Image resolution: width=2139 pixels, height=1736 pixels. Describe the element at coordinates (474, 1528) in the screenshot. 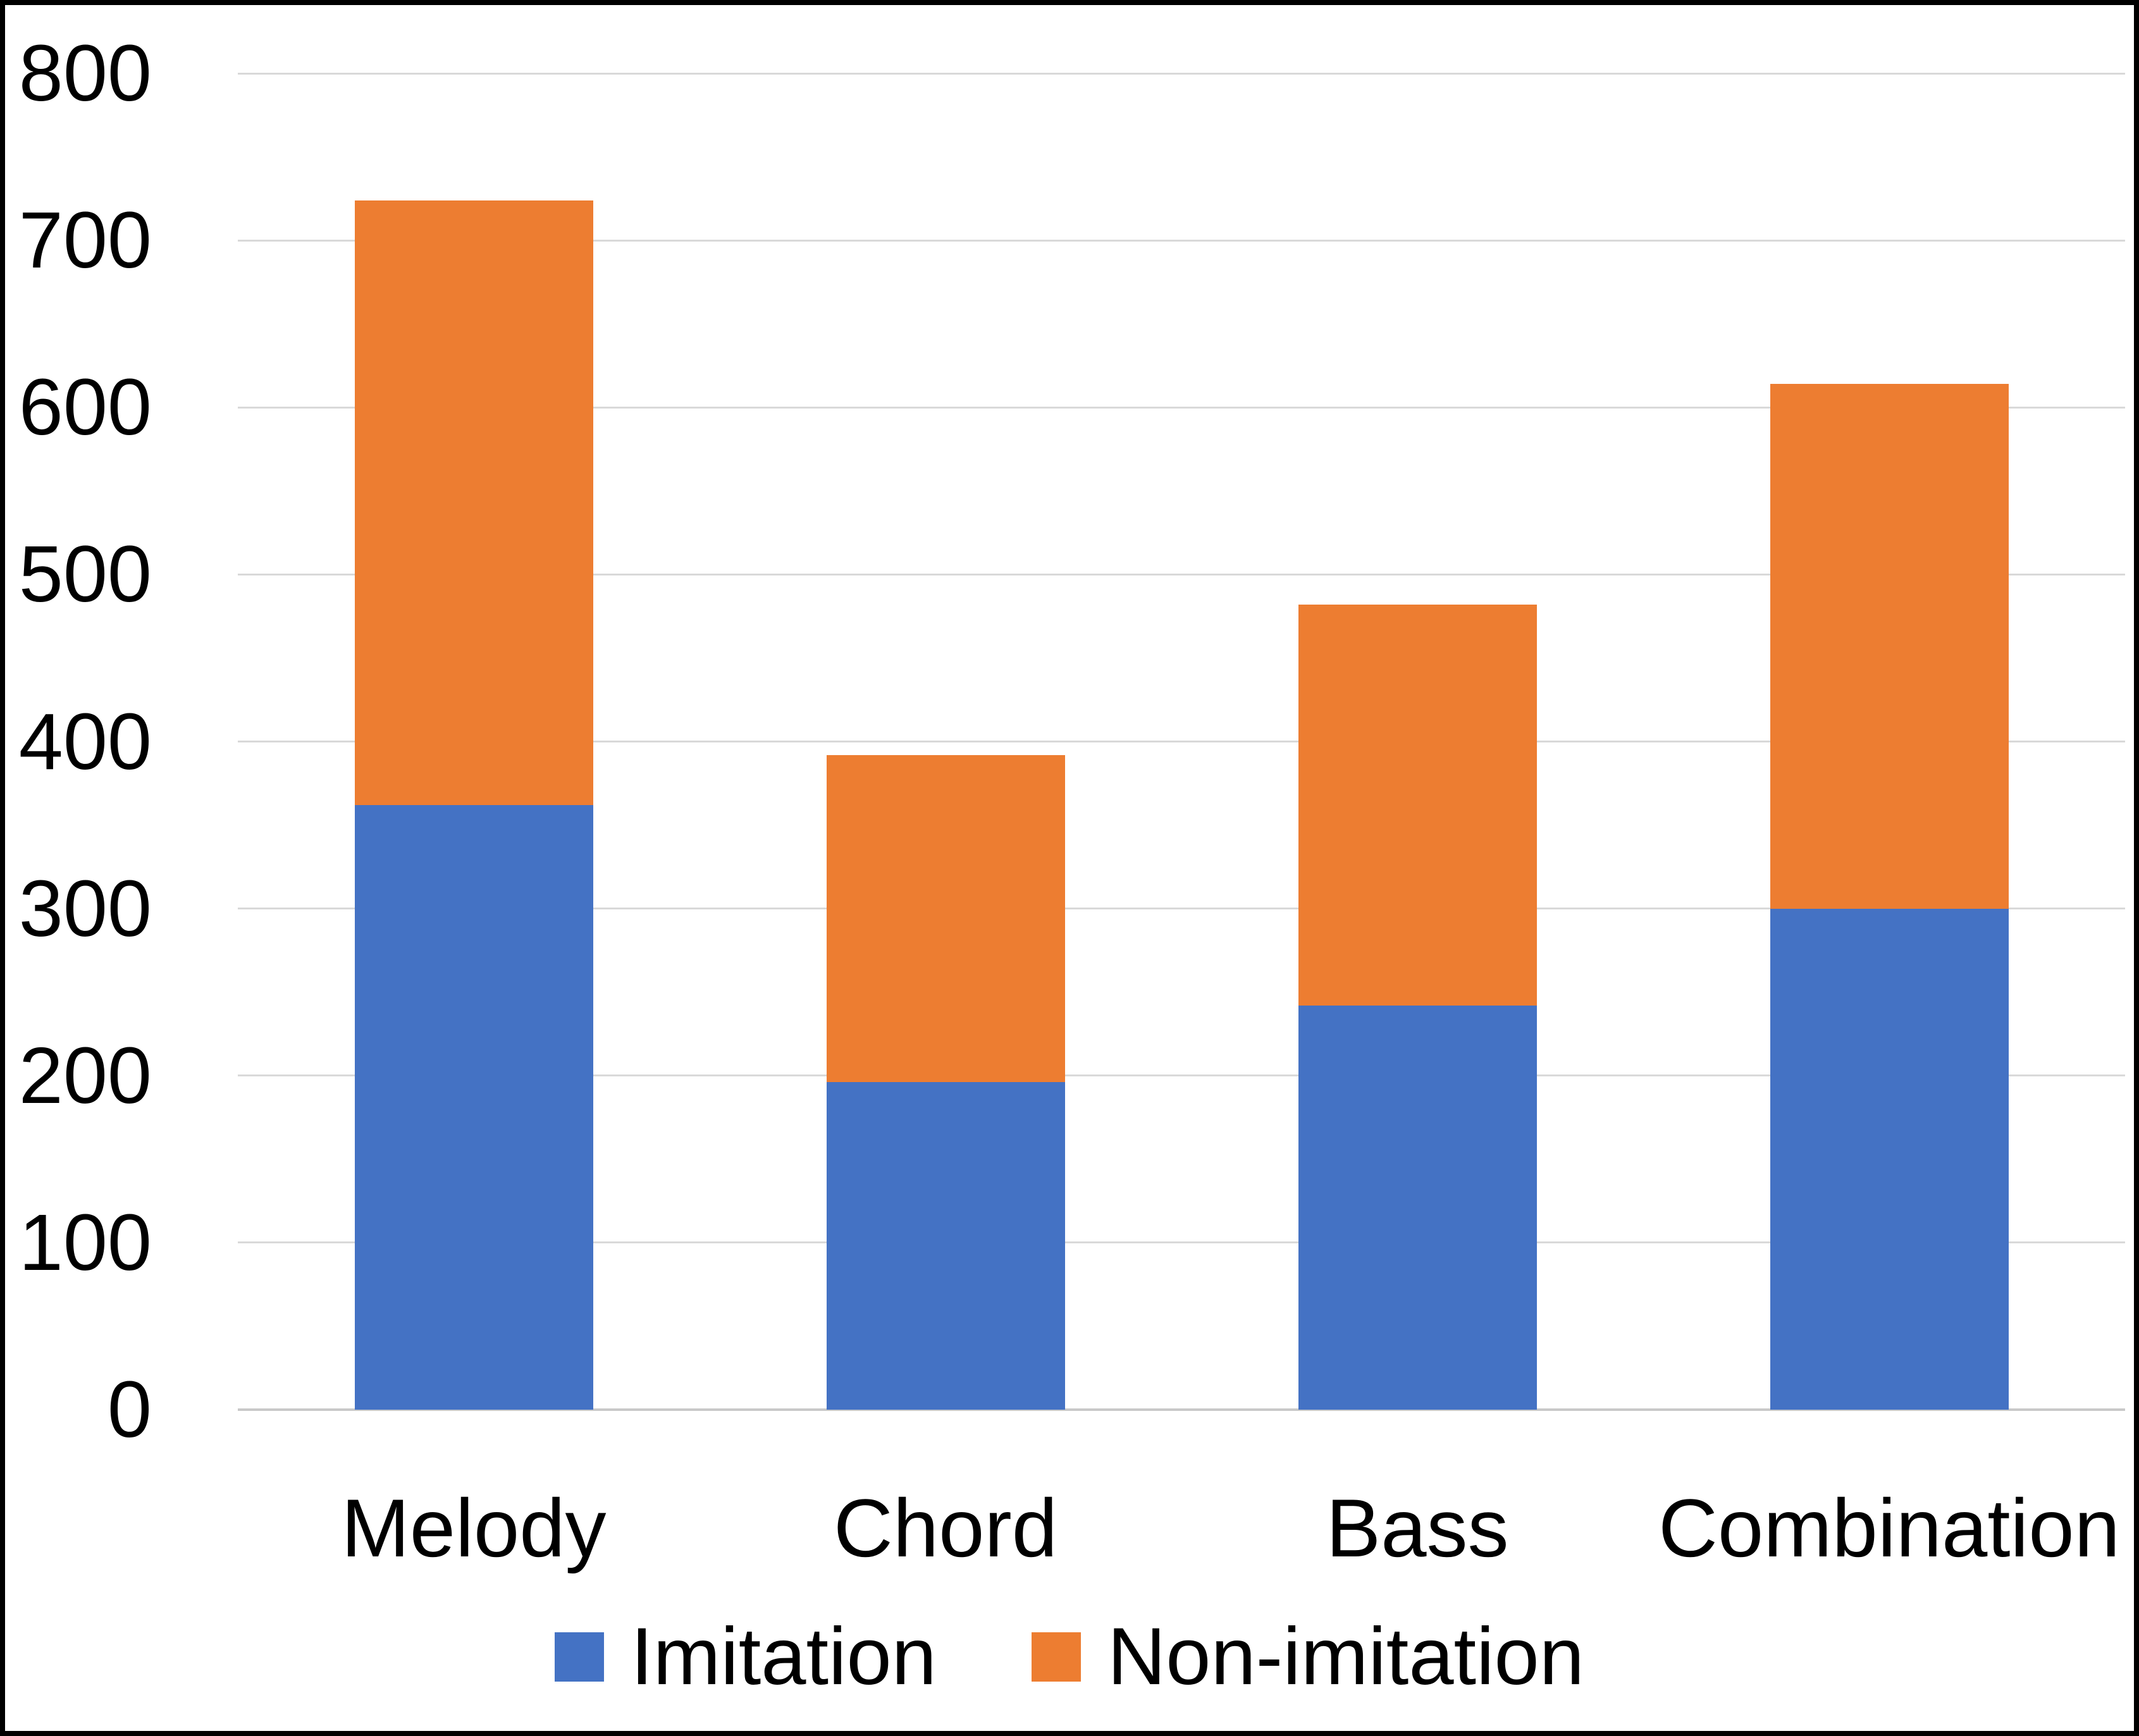

I see `category-label-melody: Melody` at that location.